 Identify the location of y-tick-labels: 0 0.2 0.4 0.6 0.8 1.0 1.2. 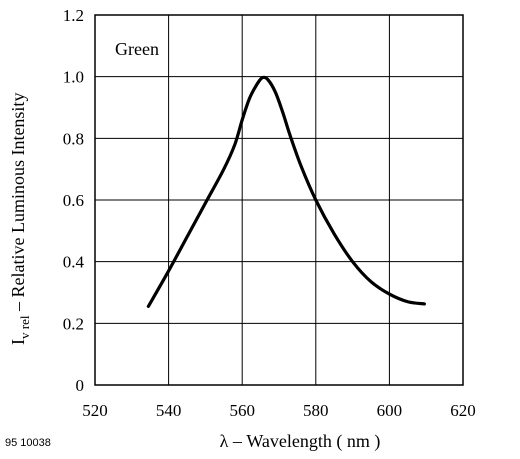
(74, 200).